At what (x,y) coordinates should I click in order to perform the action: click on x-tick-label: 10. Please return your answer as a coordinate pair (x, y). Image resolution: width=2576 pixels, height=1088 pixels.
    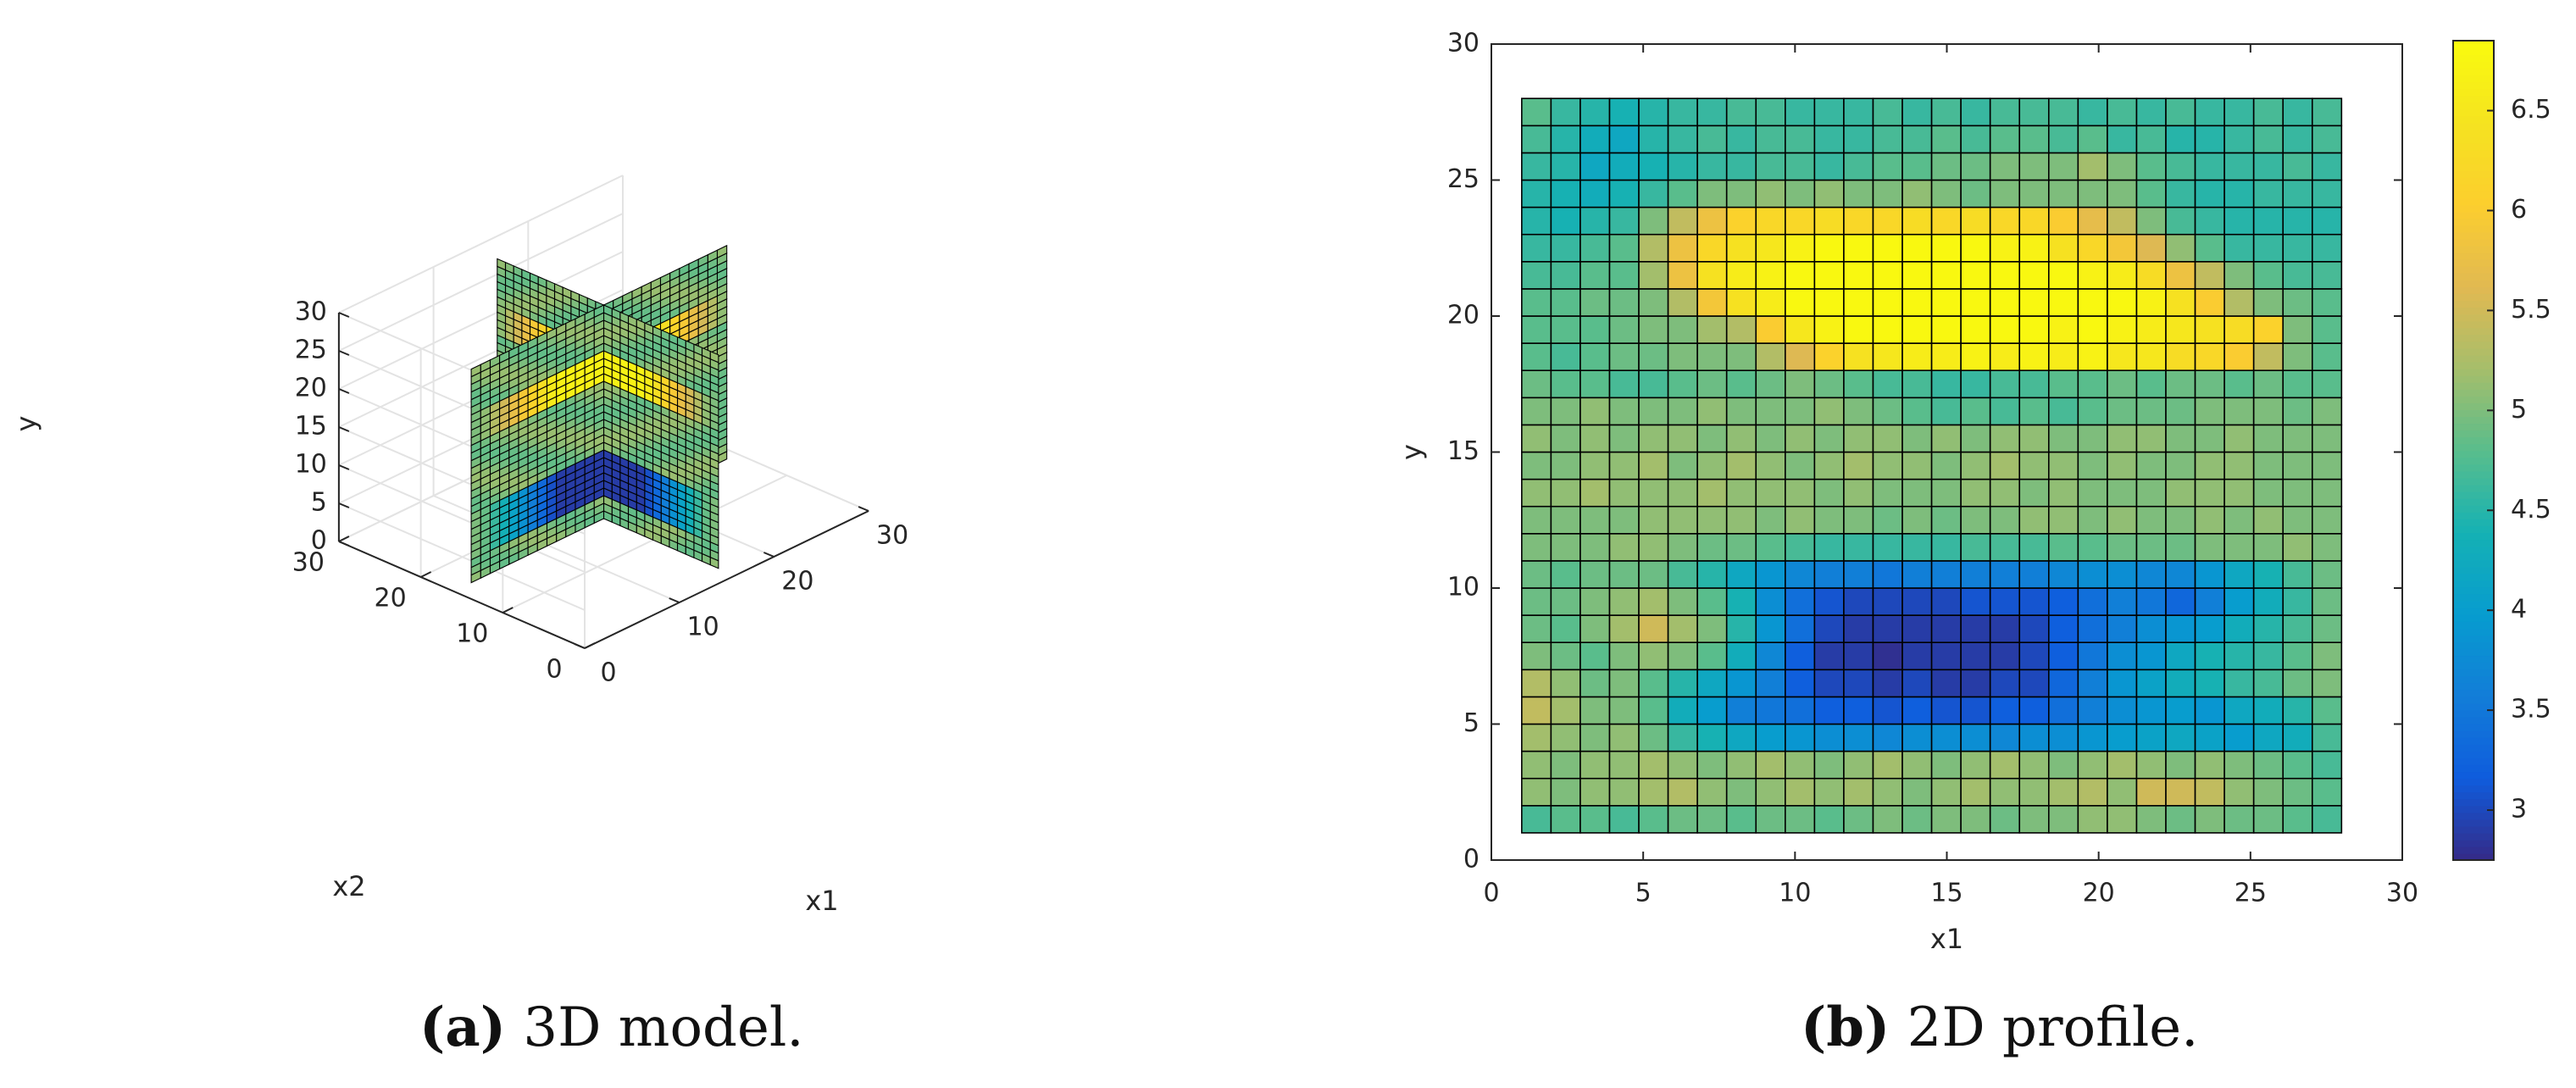
    Looking at the image, I should click on (1795, 894).